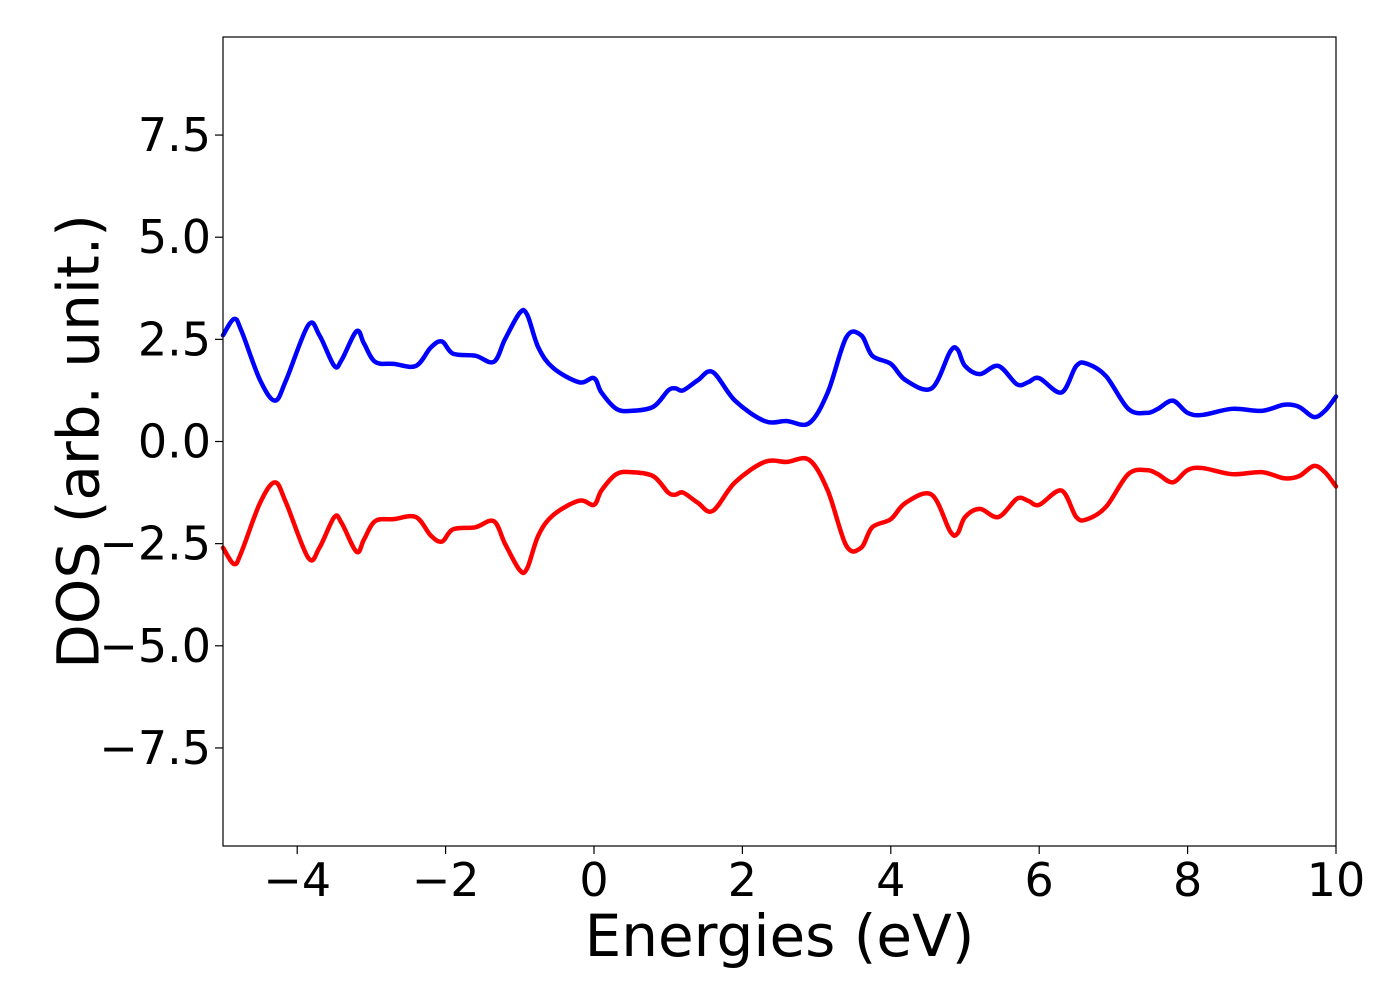 This screenshot has height=1000, width=1400. What do you see at coordinates (593, 880) in the screenshot?
I see `x-tick-label: 0` at bounding box center [593, 880].